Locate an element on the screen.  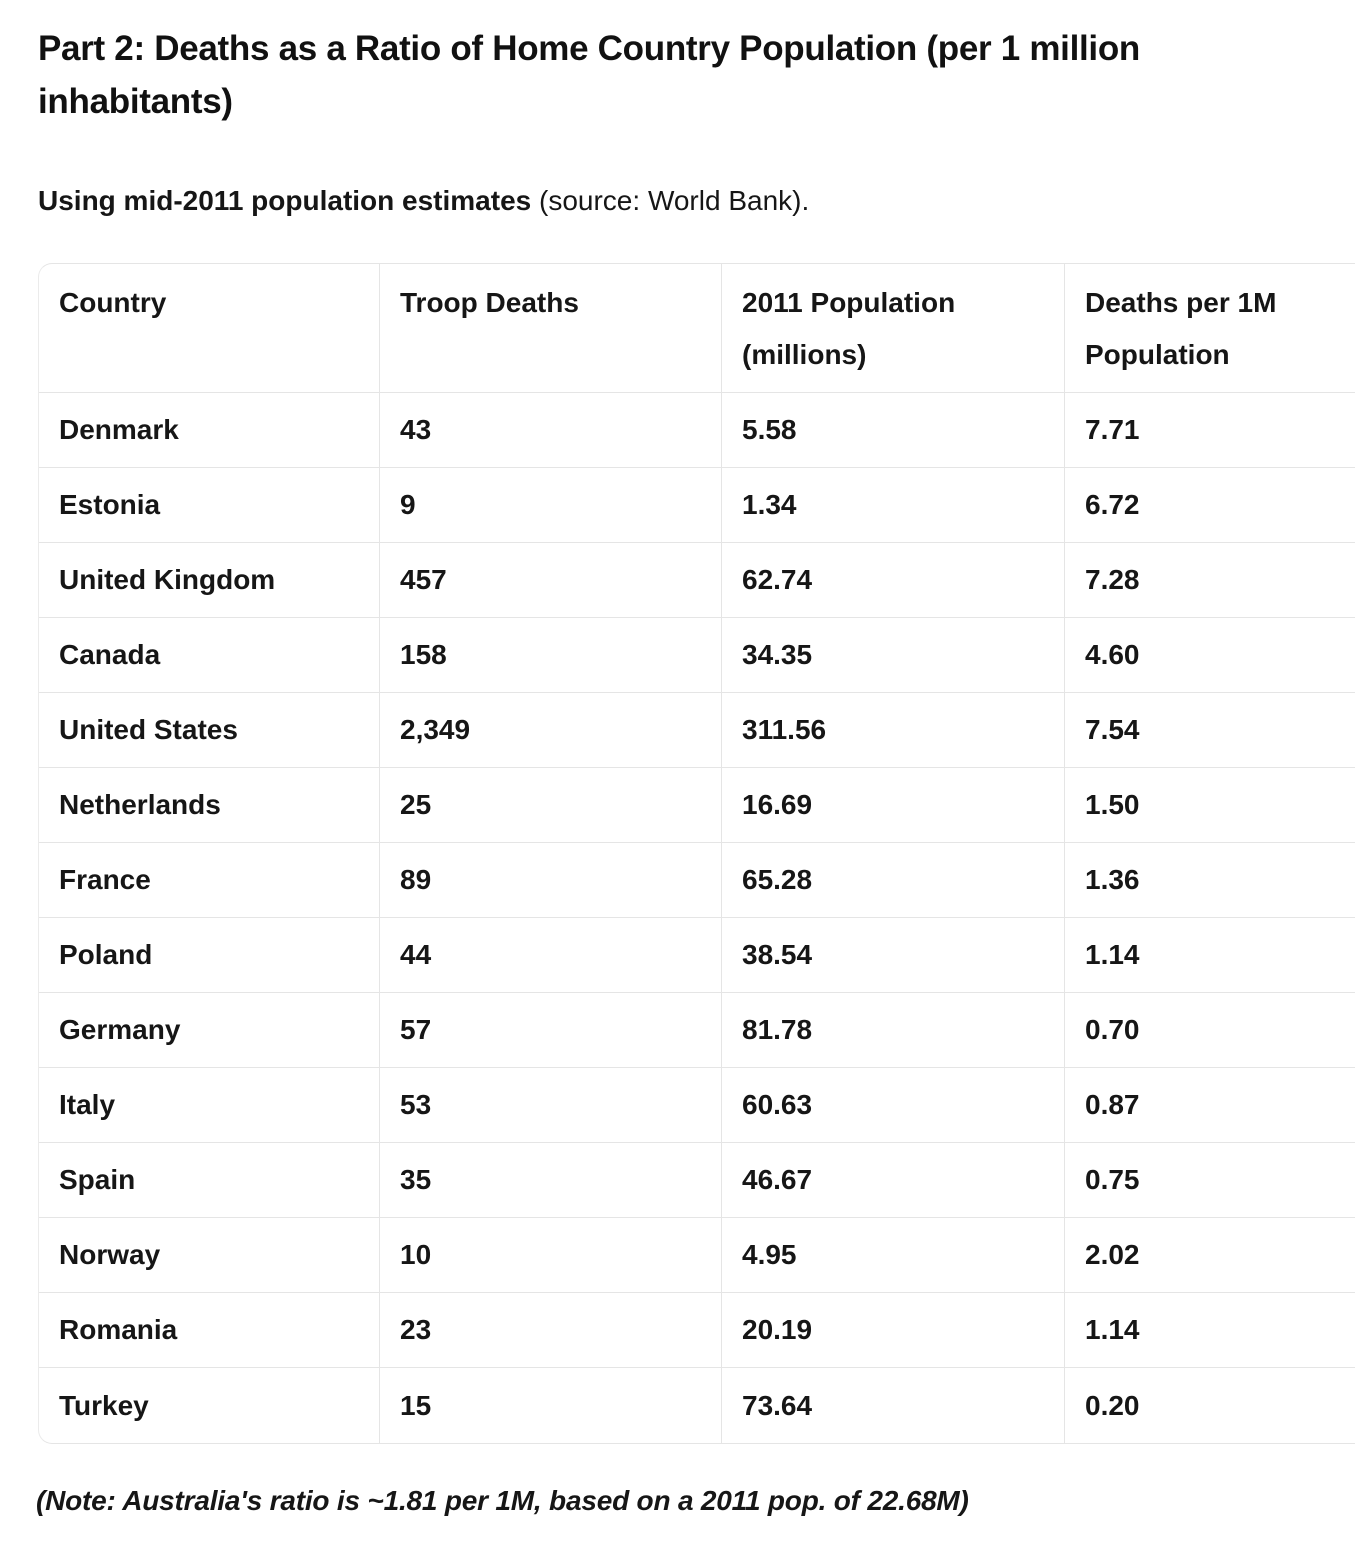
table-row: Turkey 15 73.64 0.20 is located at coordinates (697, 1405).